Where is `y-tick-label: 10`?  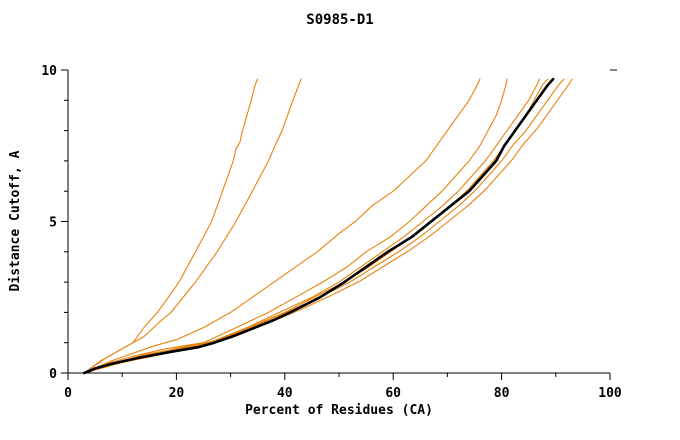
y-tick-label: 10 is located at coordinates (49, 71).